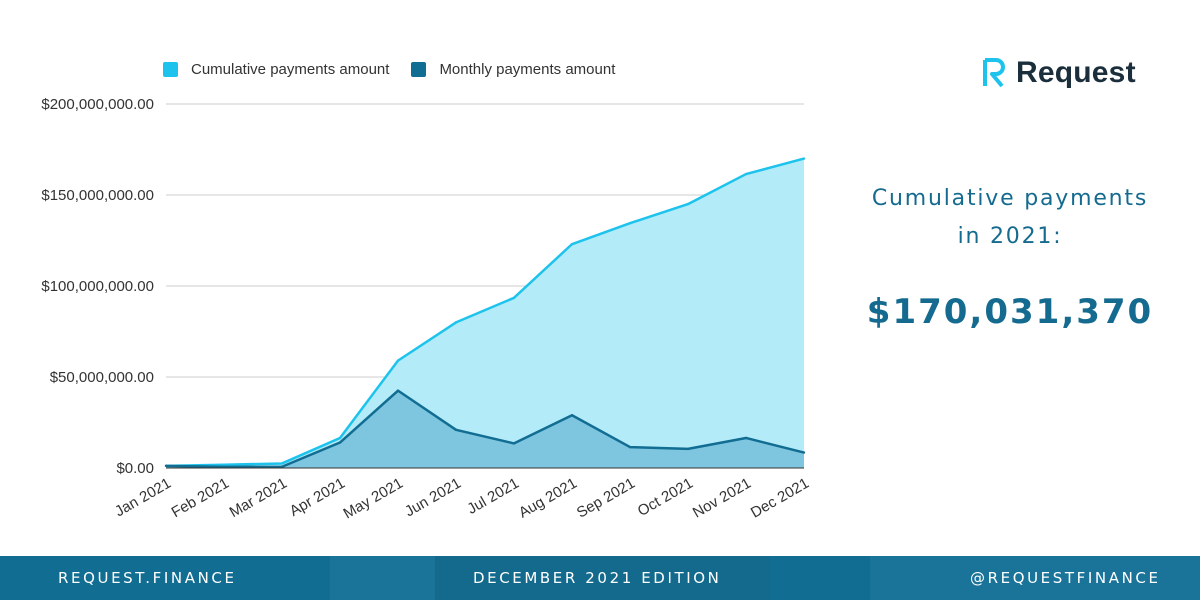 This screenshot has width=1200, height=600. What do you see at coordinates (290, 69) in the screenshot?
I see `legend-label-cumulative: Cumulative payments amount` at bounding box center [290, 69].